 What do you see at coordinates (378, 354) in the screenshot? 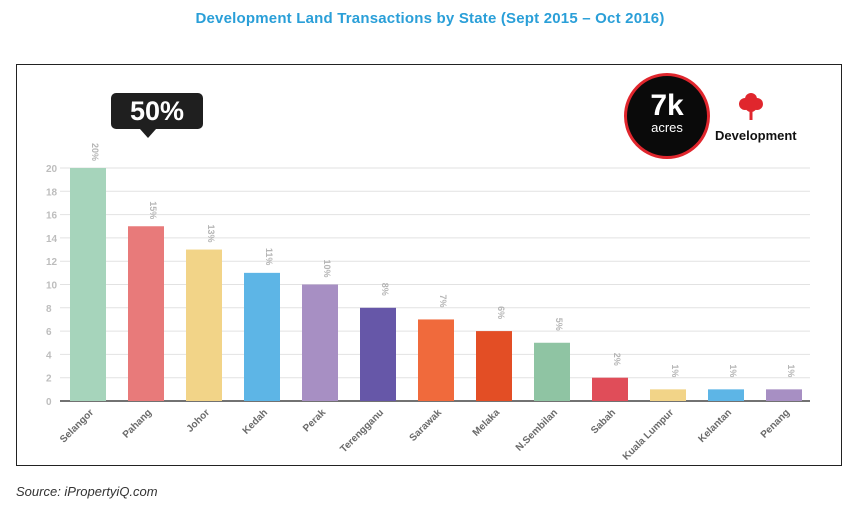
I see `bar-terengganu` at bounding box center [378, 354].